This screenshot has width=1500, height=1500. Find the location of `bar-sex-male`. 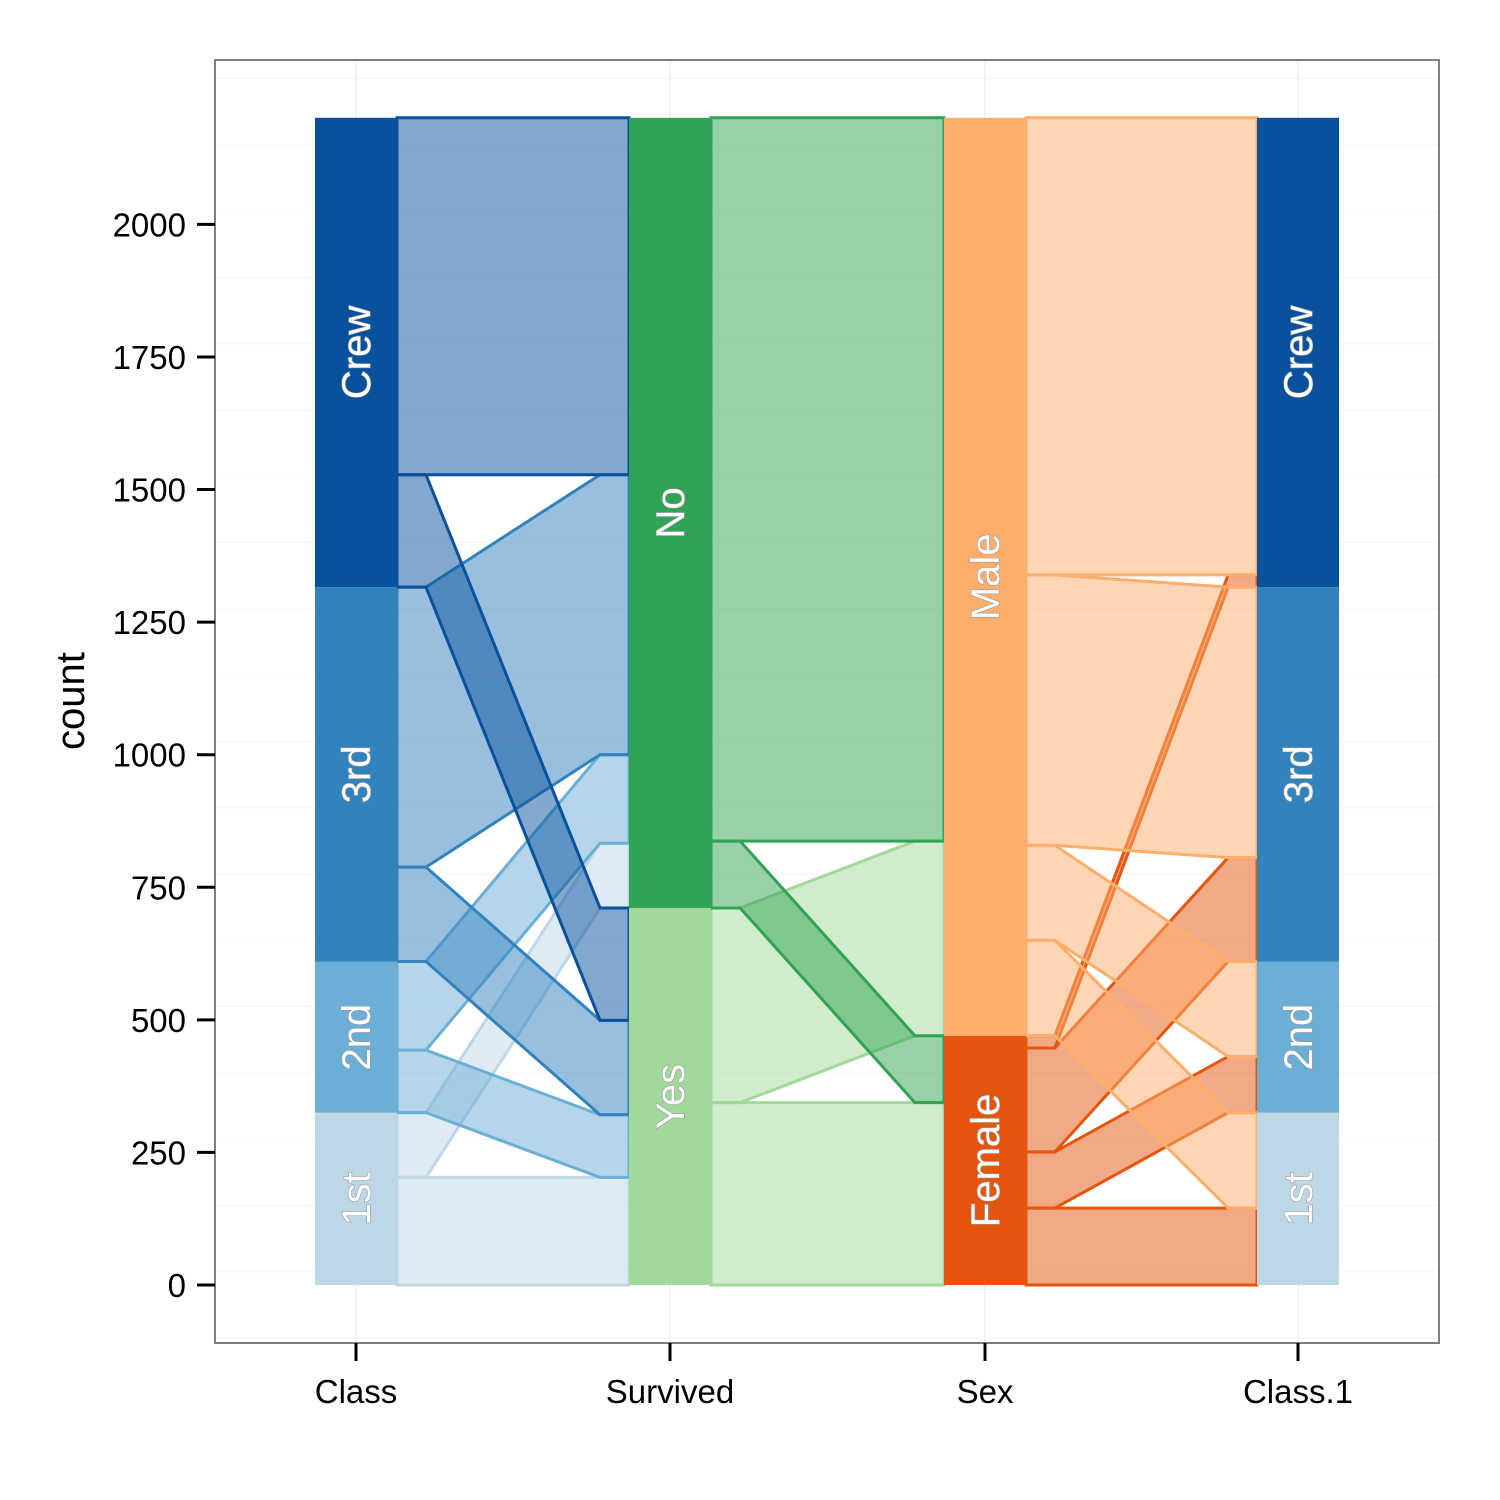

bar-sex-male is located at coordinates (985, 576).